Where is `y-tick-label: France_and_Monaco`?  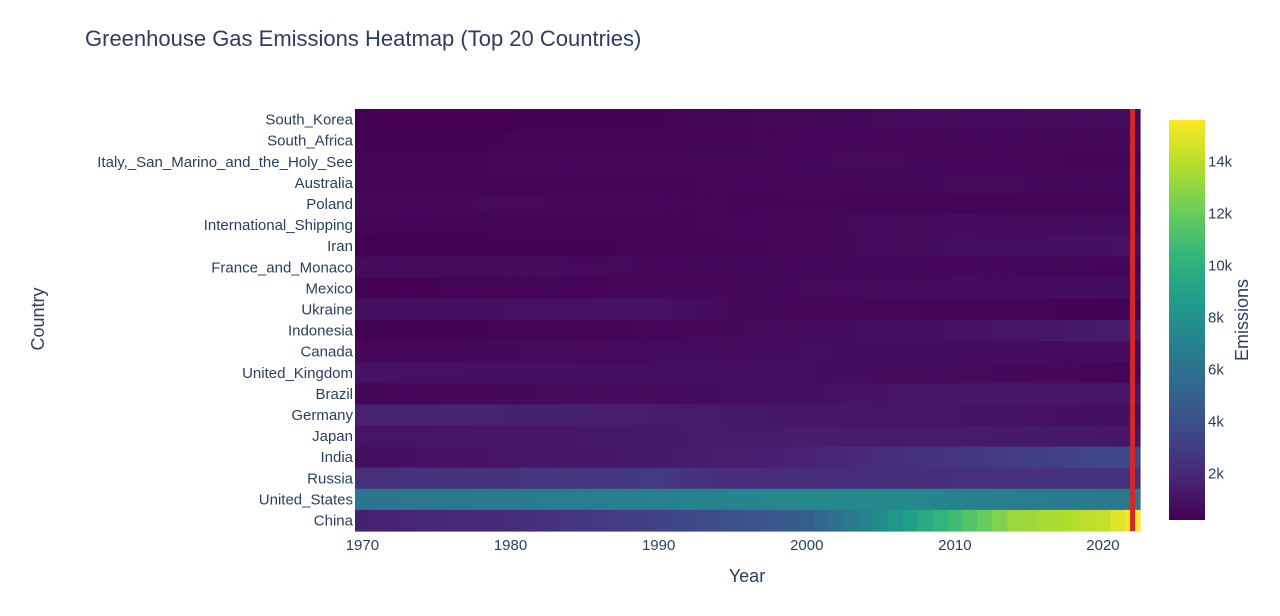
y-tick-label: France_and_Monaco is located at coordinates (282, 267).